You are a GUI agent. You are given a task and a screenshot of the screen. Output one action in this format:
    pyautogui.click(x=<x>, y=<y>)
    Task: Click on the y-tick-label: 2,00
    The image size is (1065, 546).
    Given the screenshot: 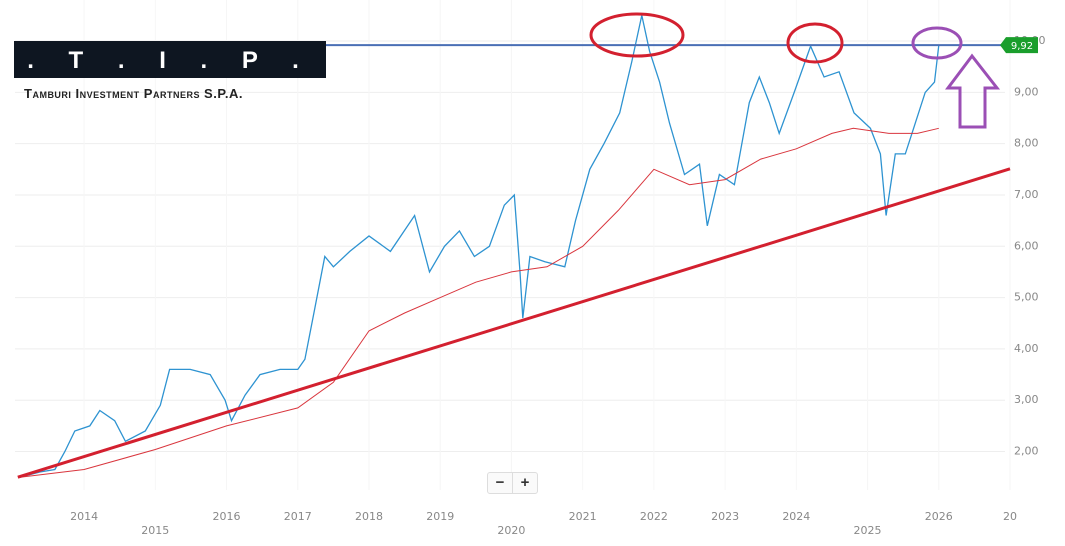 What is the action you would take?
    pyautogui.click(x=1026, y=451)
    